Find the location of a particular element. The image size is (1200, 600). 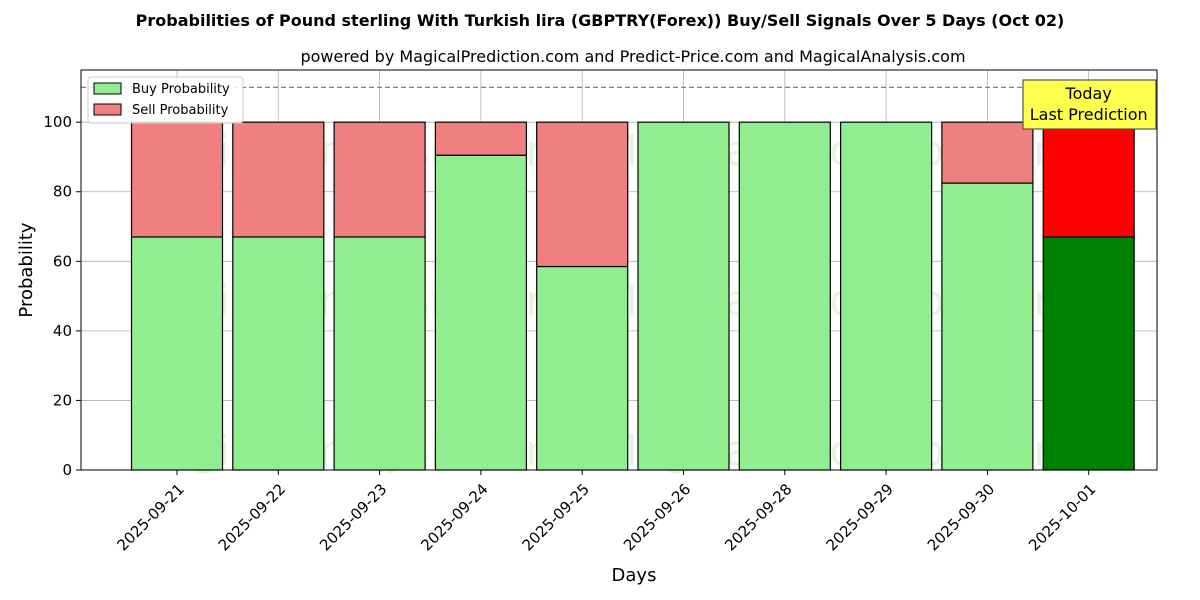

y-tick-label: 60 is located at coordinates (62, 261).